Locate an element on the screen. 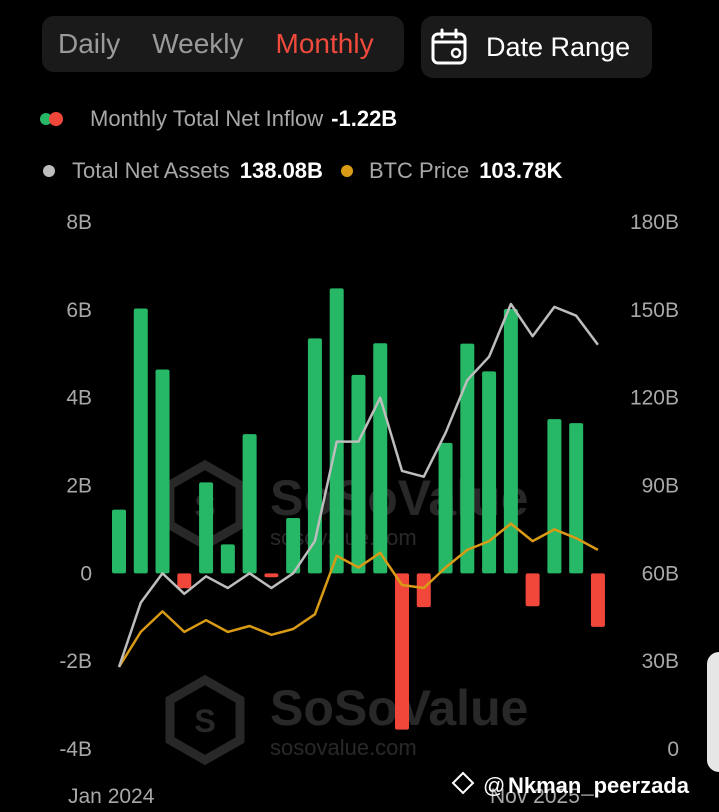  x-start-label: Jan 2024 is located at coordinates (111, 796).